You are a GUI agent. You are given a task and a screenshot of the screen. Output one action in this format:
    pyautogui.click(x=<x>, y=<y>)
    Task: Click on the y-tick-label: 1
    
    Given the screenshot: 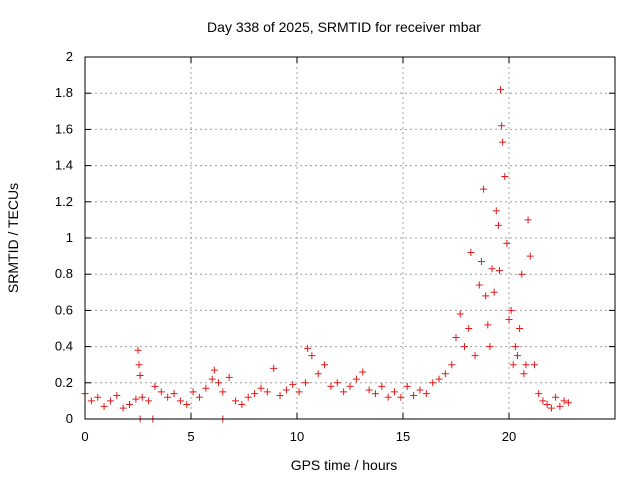 What is the action you would take?
    pyautogui.click(x=69, y=237)
    